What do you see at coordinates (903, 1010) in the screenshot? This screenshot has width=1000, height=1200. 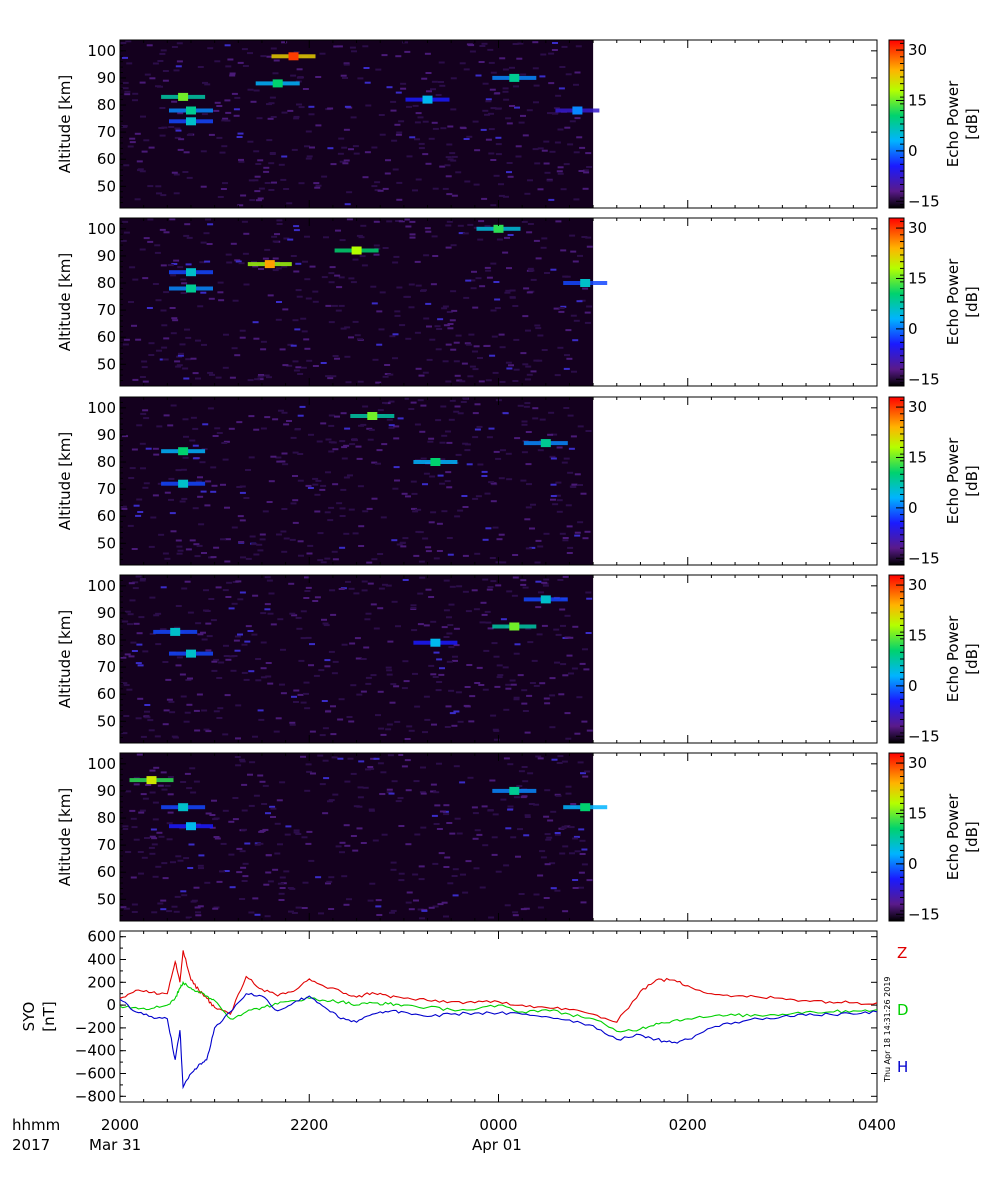 I see `legend-D: D` at bounding box center [903, 1010].